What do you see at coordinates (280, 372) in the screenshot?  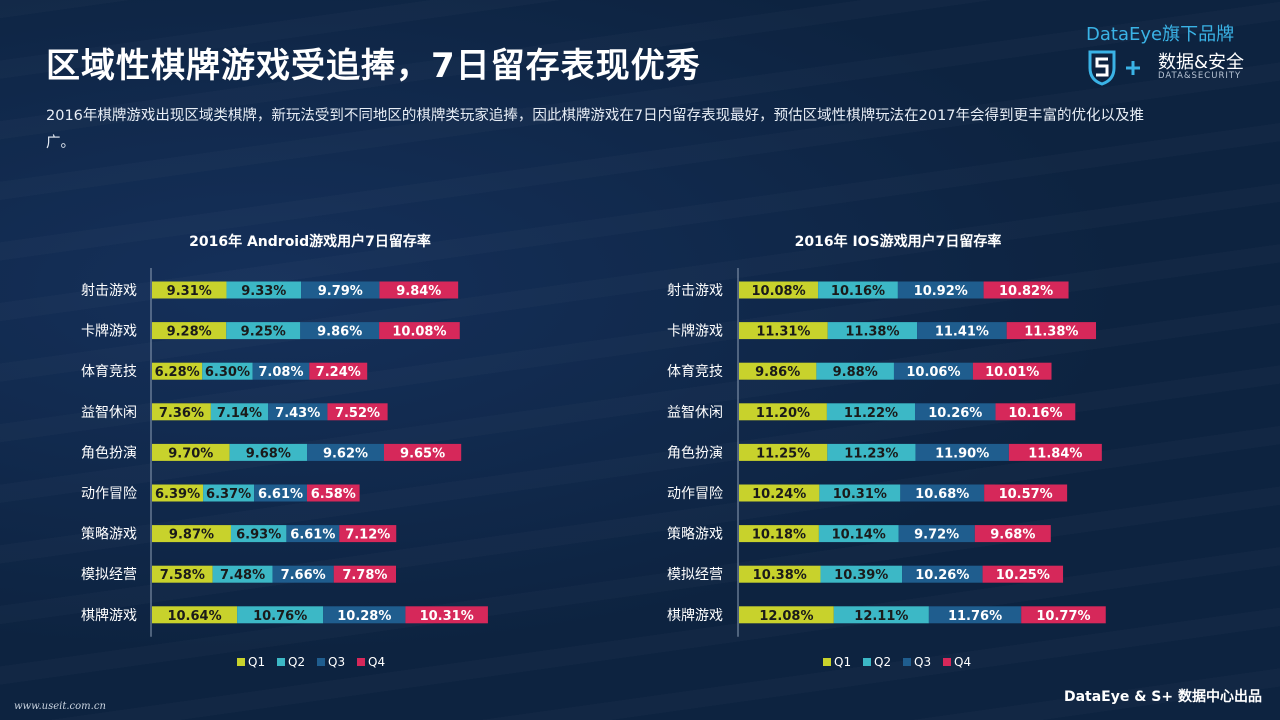 I see `bar-value-label: 7.08%` at bounding box center [280, 372].